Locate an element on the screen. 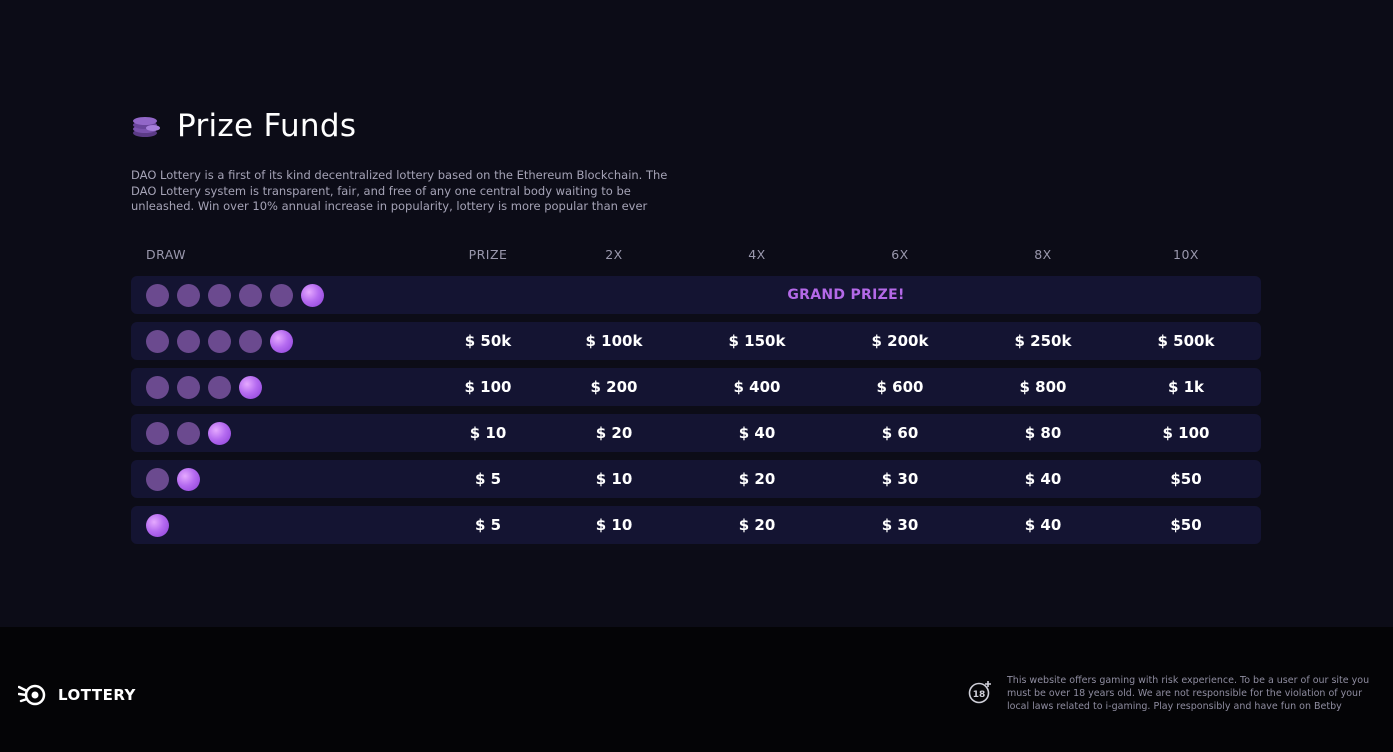 The height and width of the screenshot is (752, 1393). column-header-prize: PRIZE is located at coordinates (488, 254).